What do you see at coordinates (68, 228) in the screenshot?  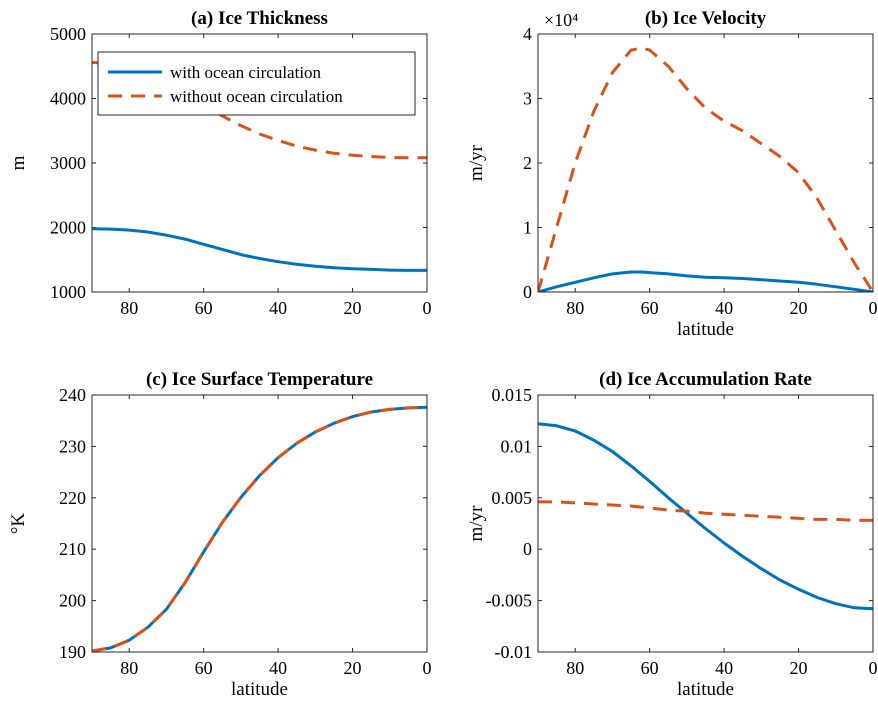 I see `y-tick-label: 2000` at bounding box center [68, 228].